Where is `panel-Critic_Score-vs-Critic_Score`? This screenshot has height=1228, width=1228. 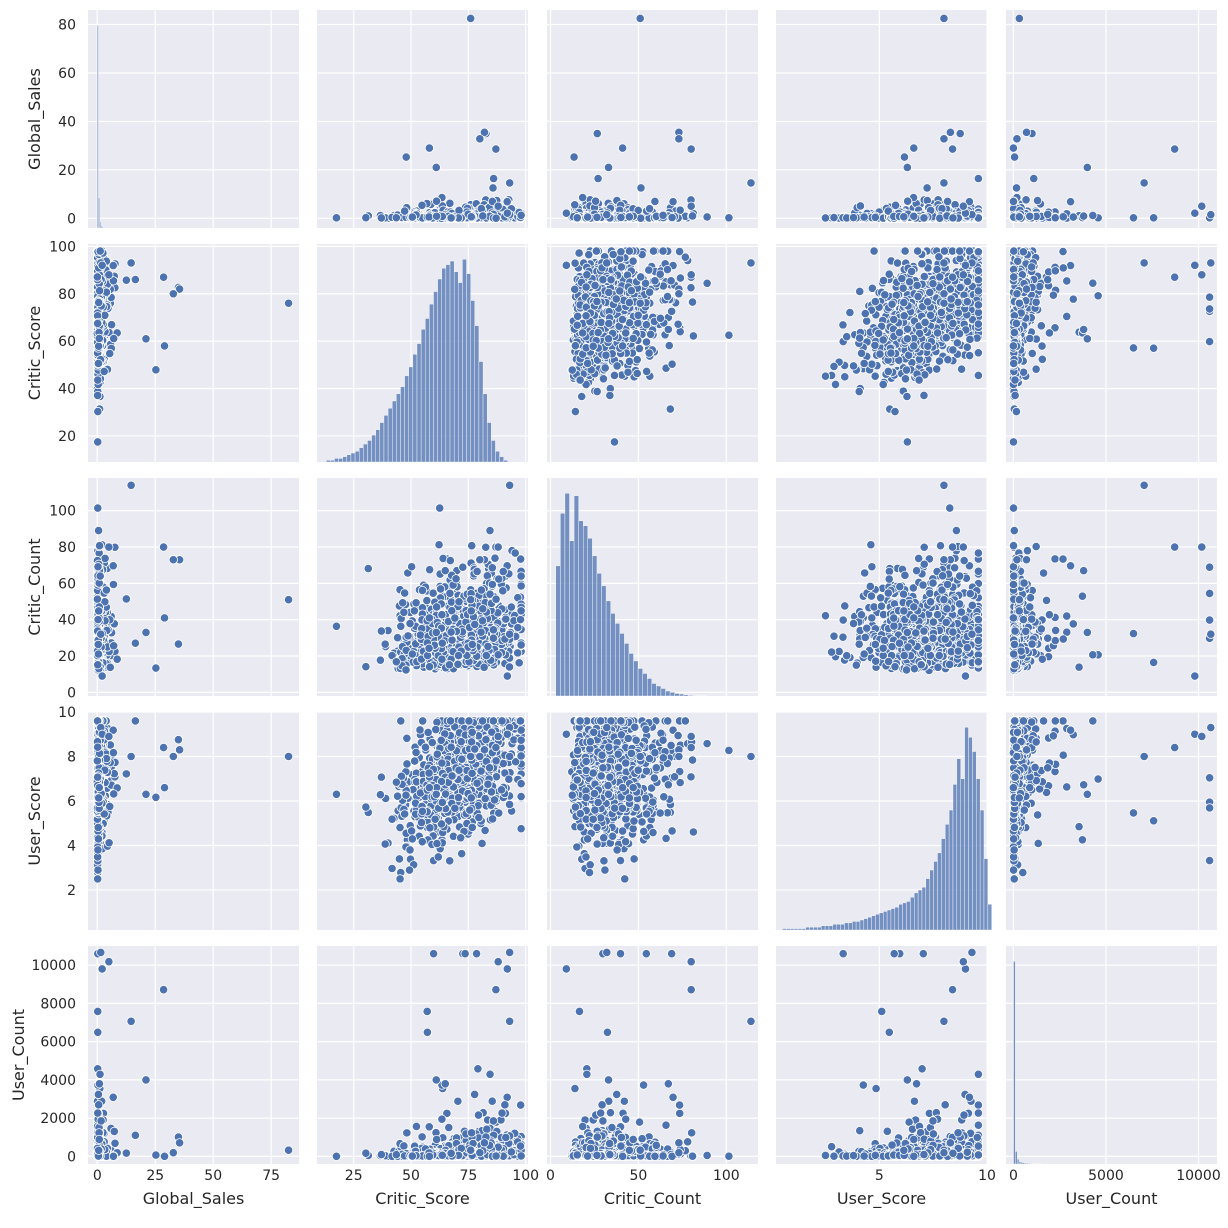 panel-Critic_Score-vs-Critic_Score is located at coordinates (422, 353).